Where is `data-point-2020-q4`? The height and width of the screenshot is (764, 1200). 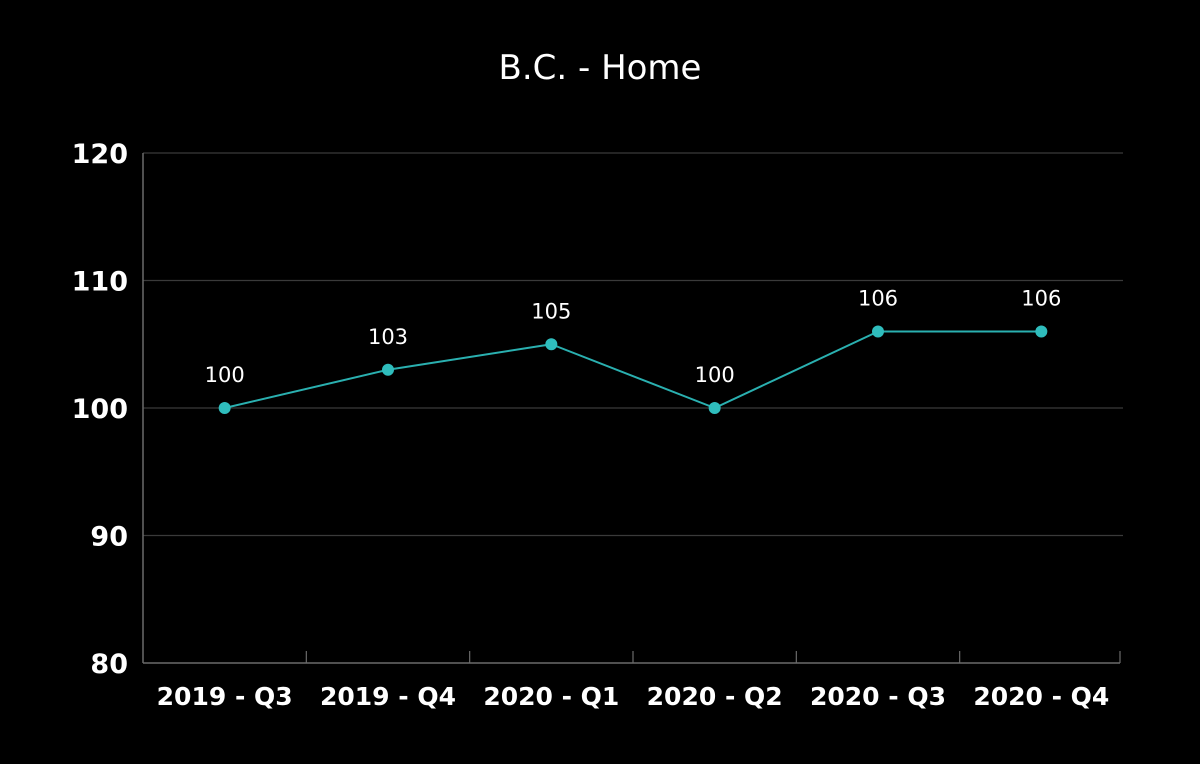 data-point-2020-q4 is located at coordinates (1041, 331).